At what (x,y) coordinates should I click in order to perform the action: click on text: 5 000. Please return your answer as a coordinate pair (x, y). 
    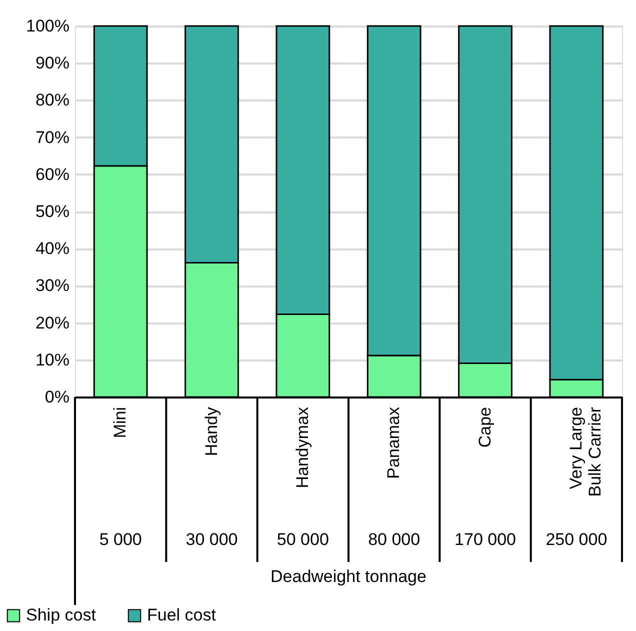
    Looking at the image, I should click on (120, 539).